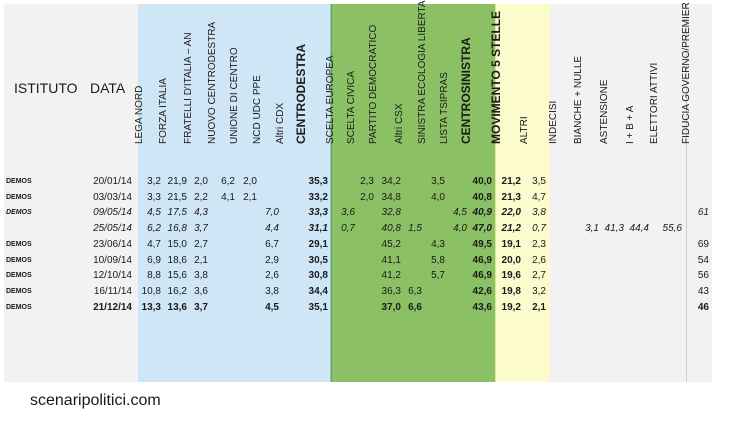 The image size is (730, 432). What do you see at coordinates (151, 307) in the screenshot?
I see `cell-lega-nord: 13,3` at bounding box center [151, 307].